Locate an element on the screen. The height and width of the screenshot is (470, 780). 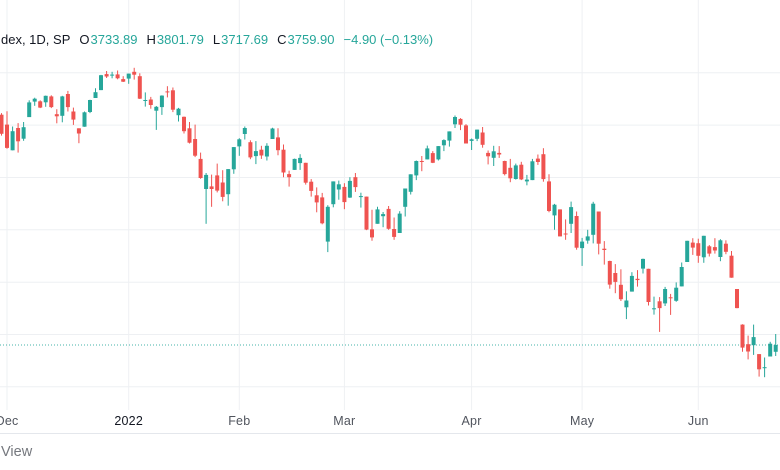
time-axis-label: 2022 is located at coordinates (128, 421).